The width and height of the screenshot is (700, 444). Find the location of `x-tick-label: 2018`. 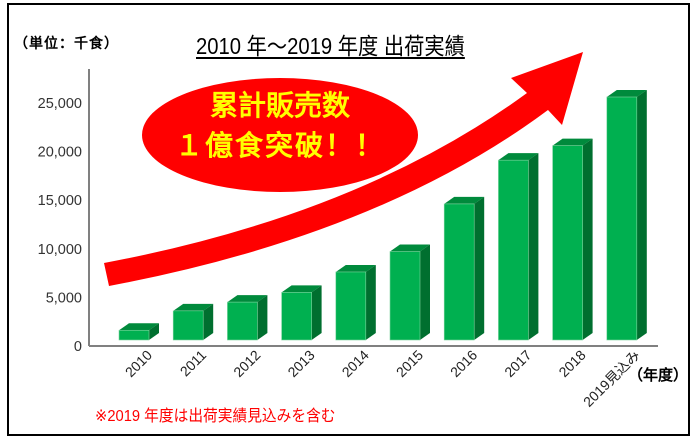

x-tick-label: 2018 is located at coordinates (571, 363).